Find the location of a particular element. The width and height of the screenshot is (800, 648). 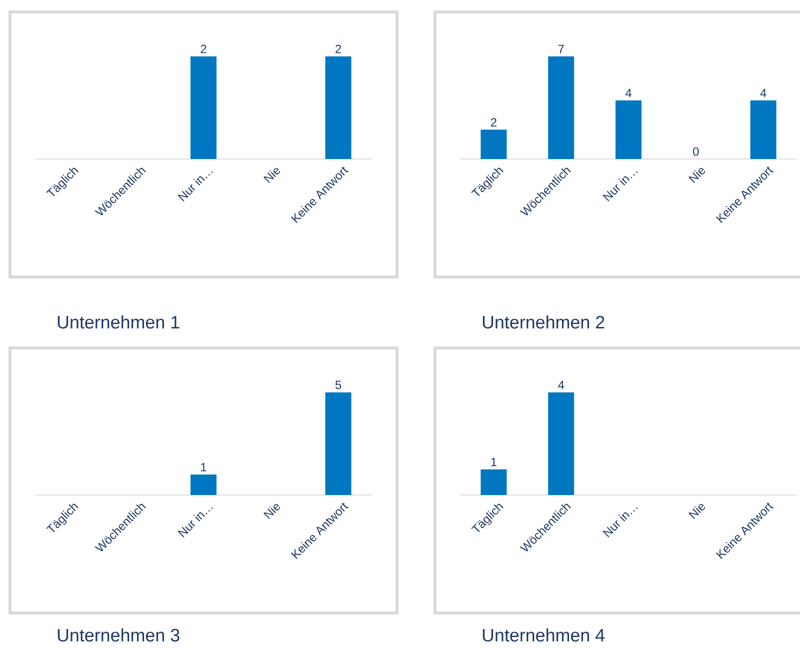

data-label: 7 is located at coordinates (561, 49).